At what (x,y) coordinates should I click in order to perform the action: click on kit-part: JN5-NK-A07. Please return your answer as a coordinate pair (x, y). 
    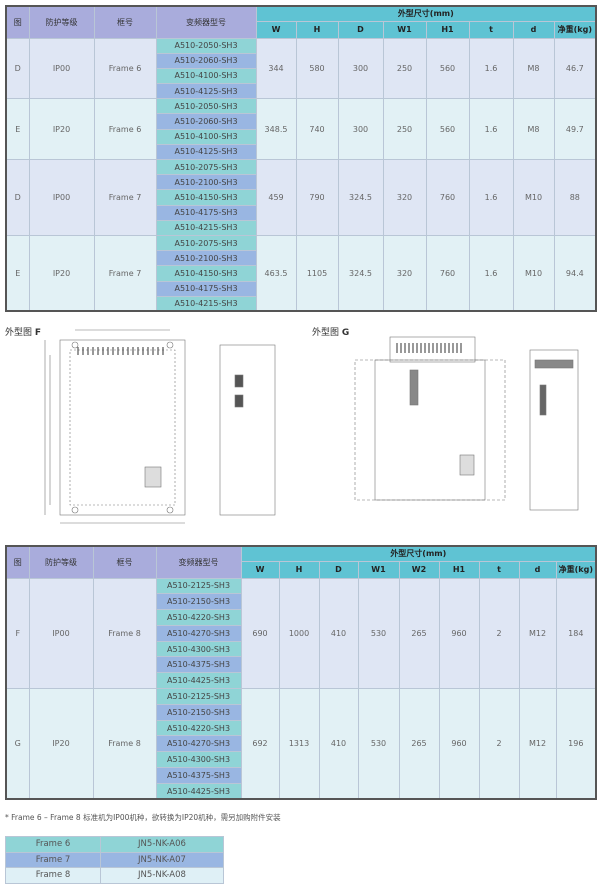
    Looking at the image, I should click on (162, 859).